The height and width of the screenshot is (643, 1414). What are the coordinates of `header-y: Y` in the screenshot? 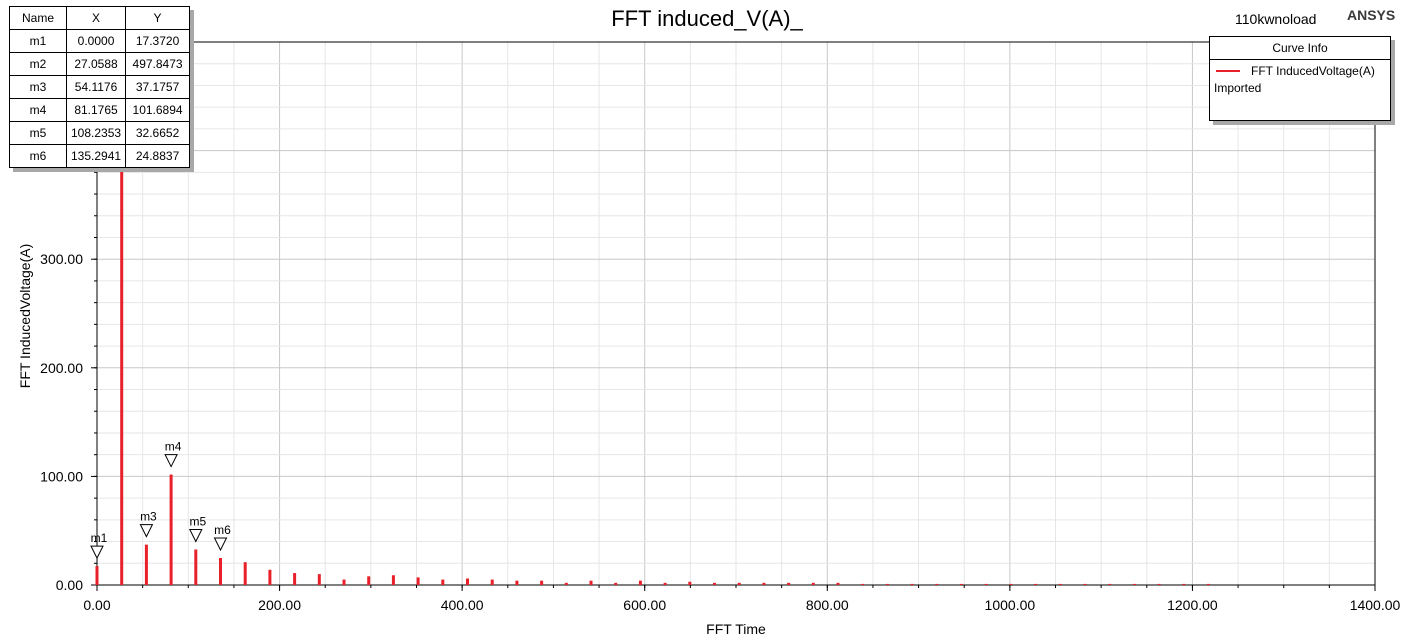 It's located at (158, 18).